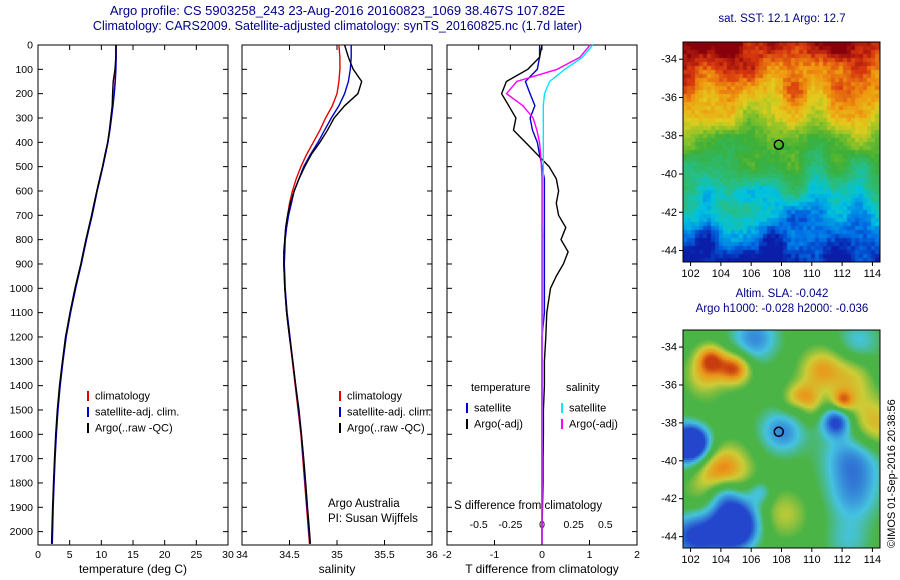 The width and height of the screenshot is (900, 580). What do you see at coordinates (782, 309) in the screenshot?
I see `sla-map-subtitle: Argo h1000: -0.028 h2000: -0.036` at bounding box center [782, 309].